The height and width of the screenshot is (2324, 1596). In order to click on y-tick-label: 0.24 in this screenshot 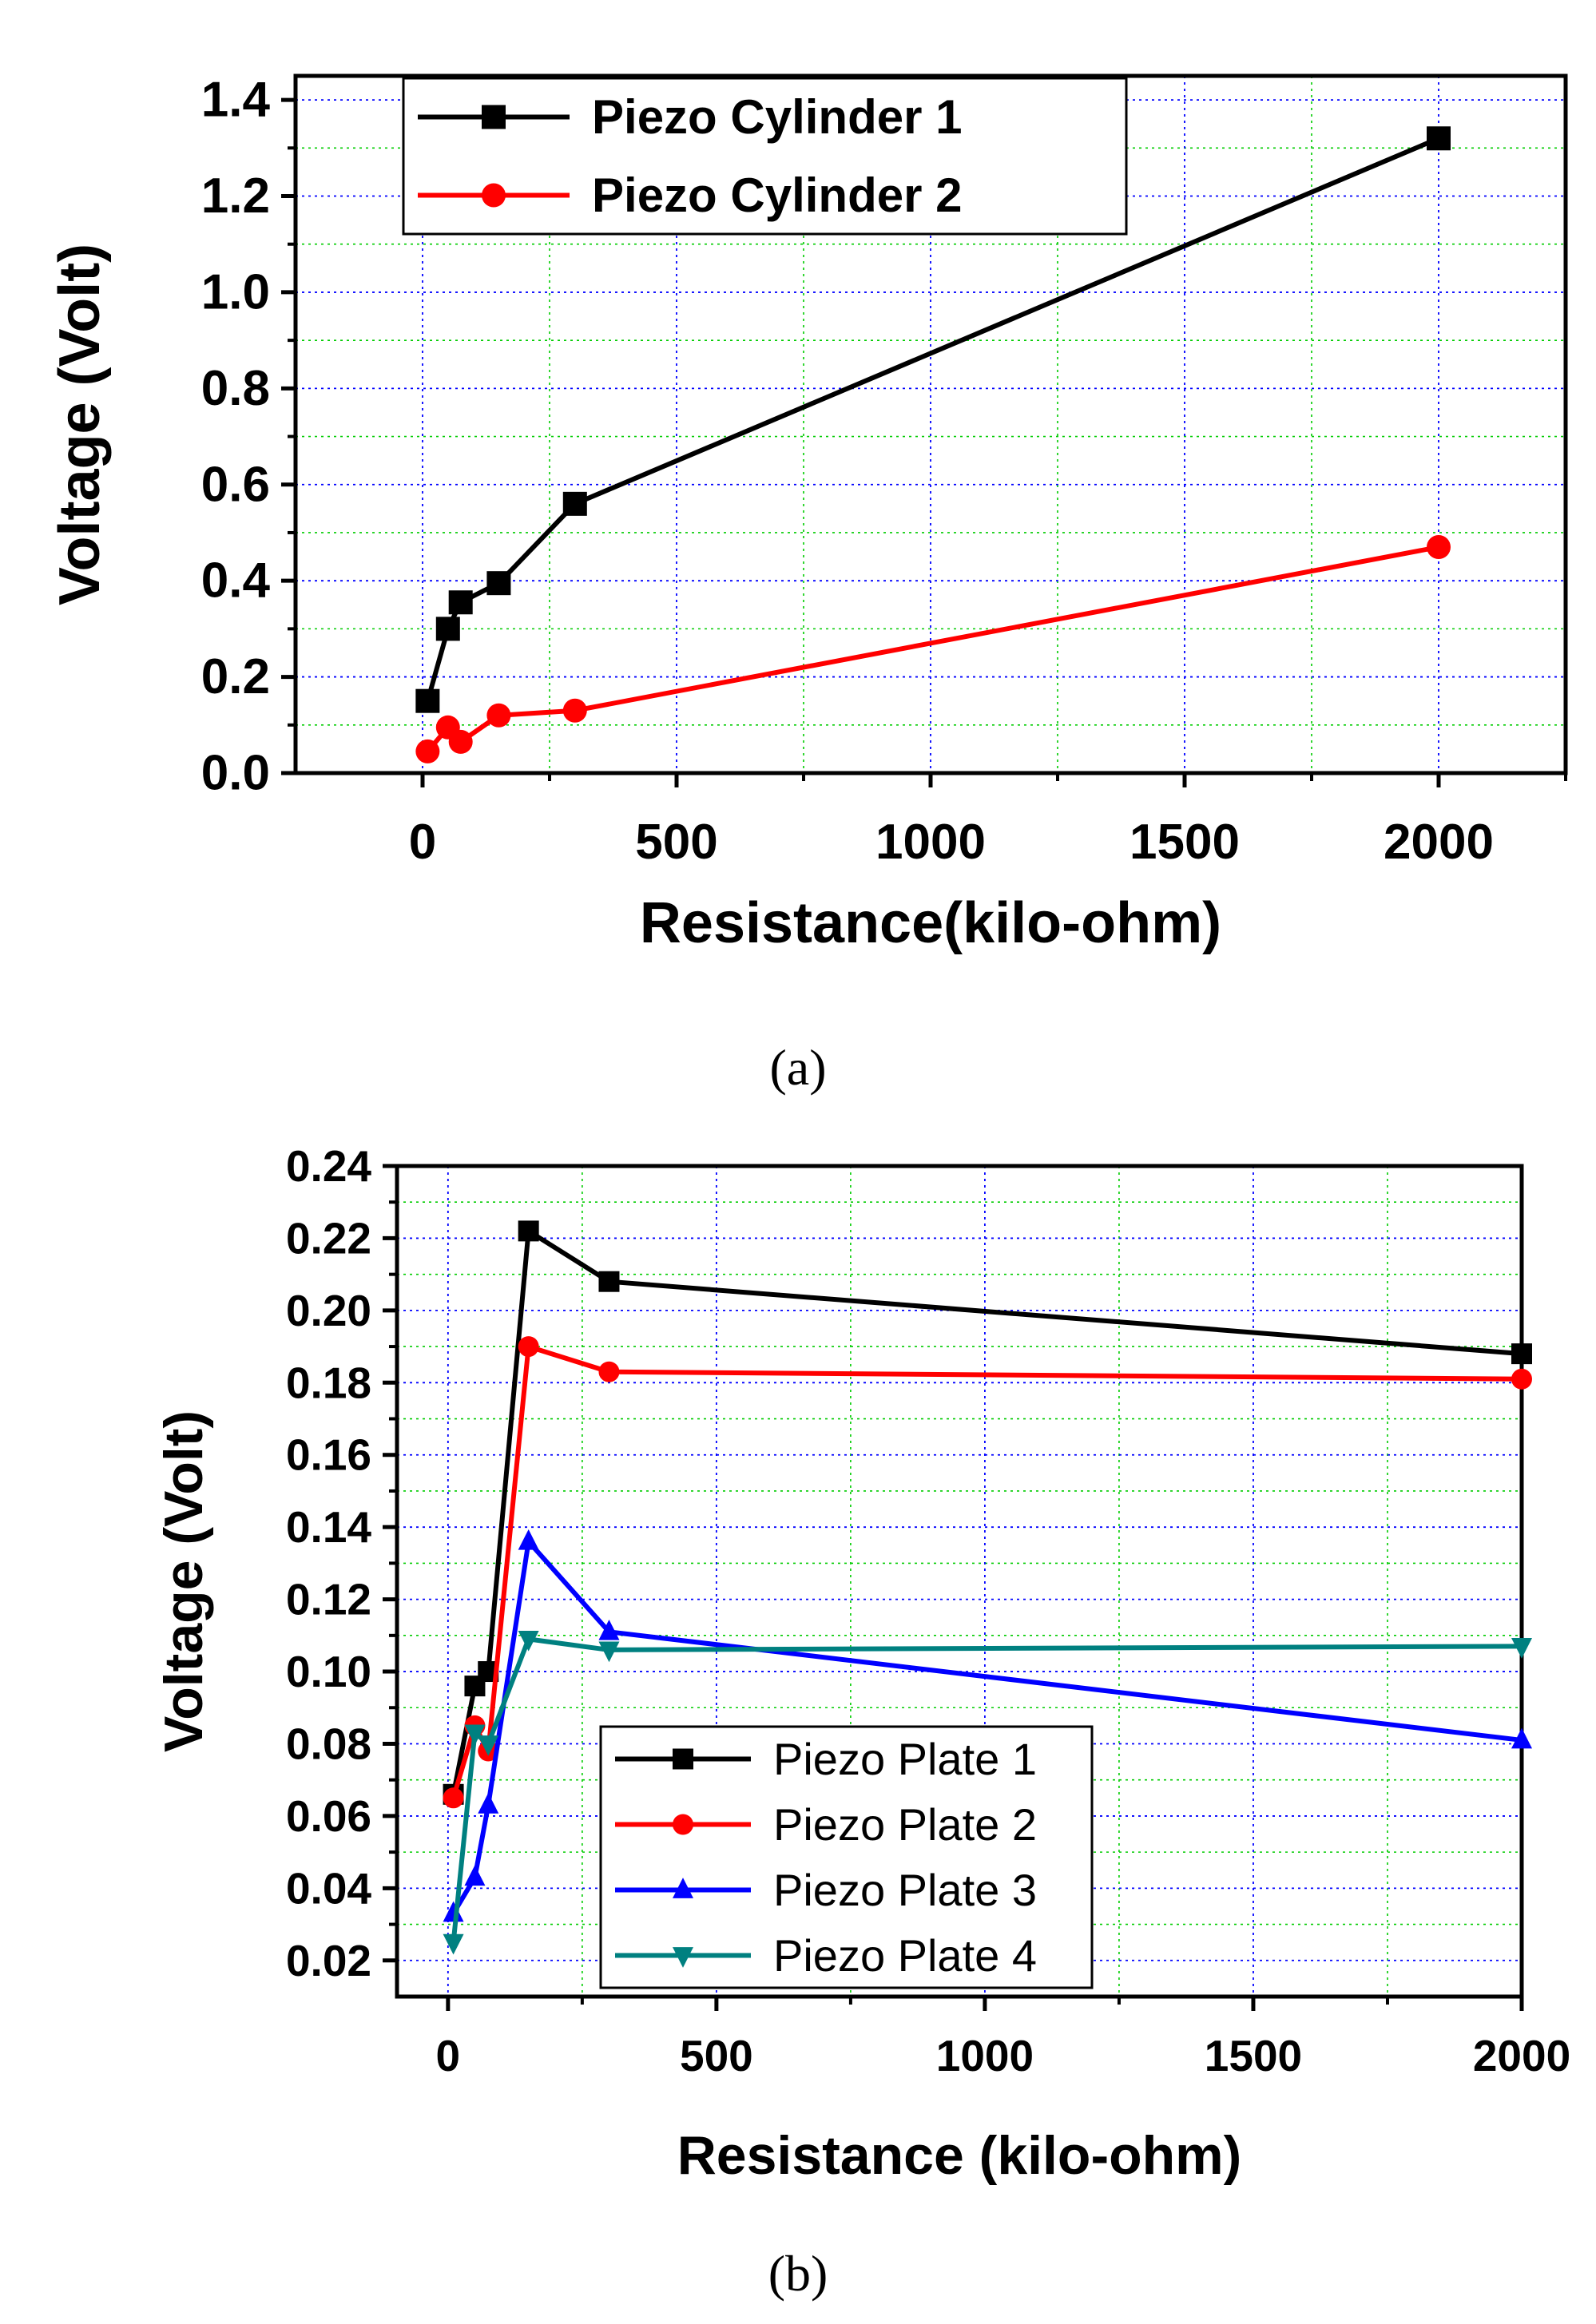, I will do `click(328, 1166)`.